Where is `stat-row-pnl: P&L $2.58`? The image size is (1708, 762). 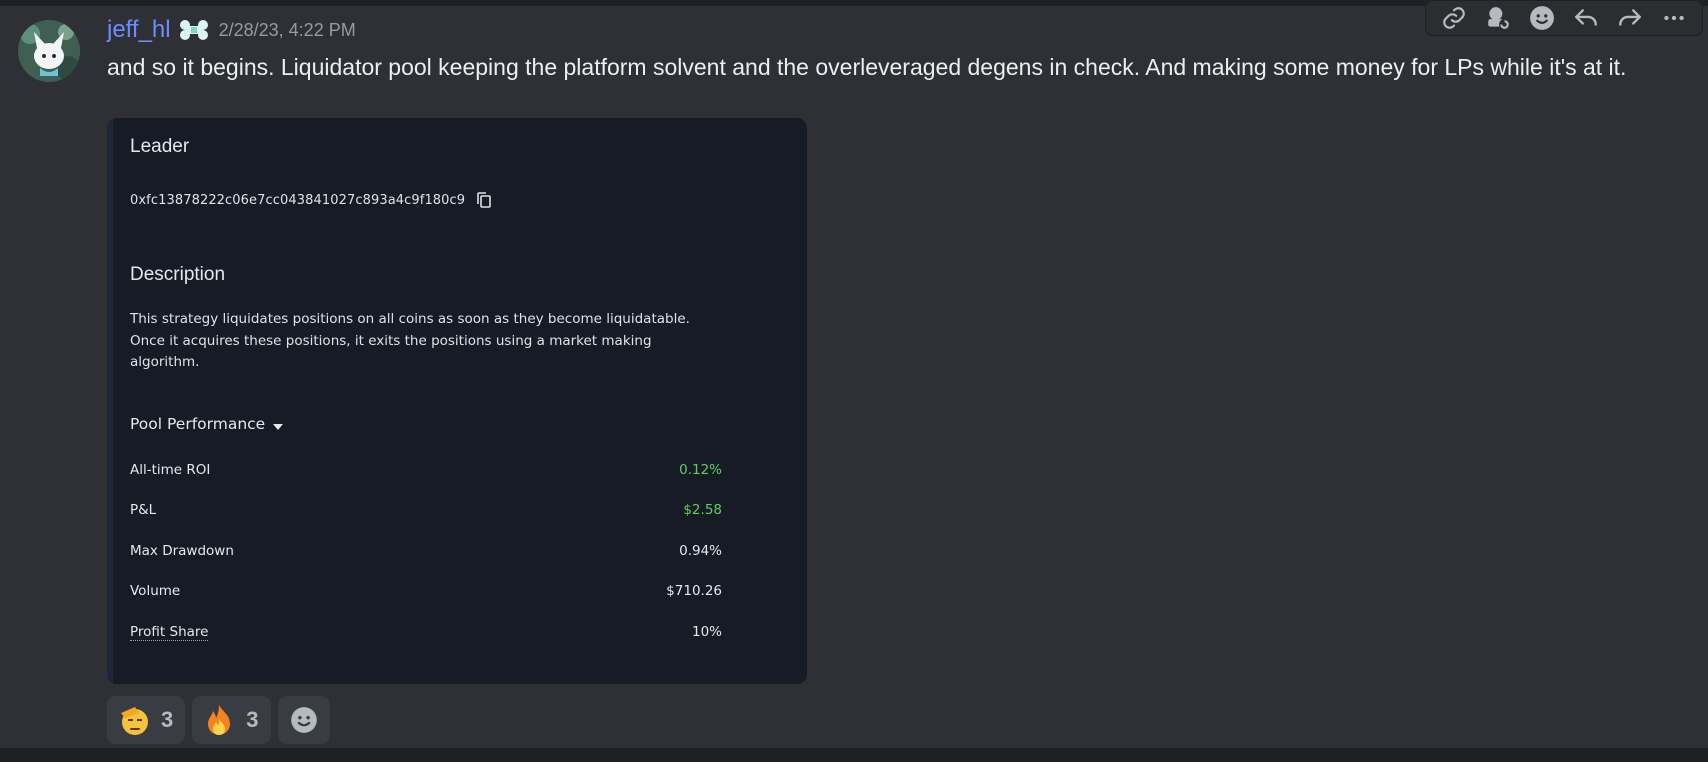
stat-row-pnl: P&L $2.58 is located at coordinates (426, 510).